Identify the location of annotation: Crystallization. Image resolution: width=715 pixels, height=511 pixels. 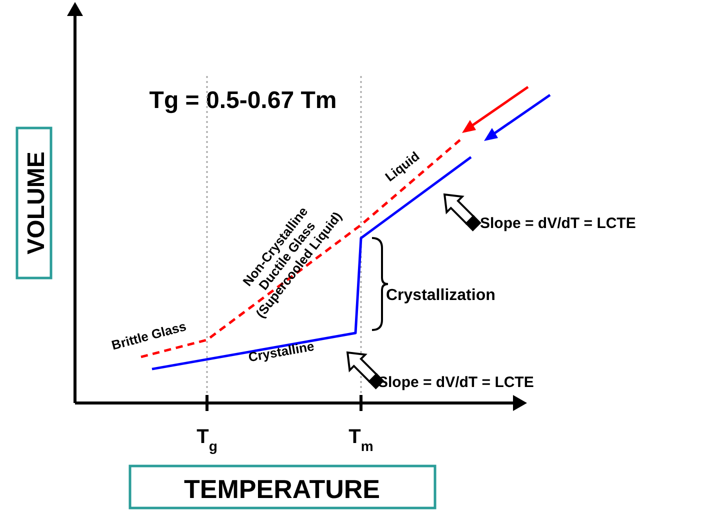
(441, 295).